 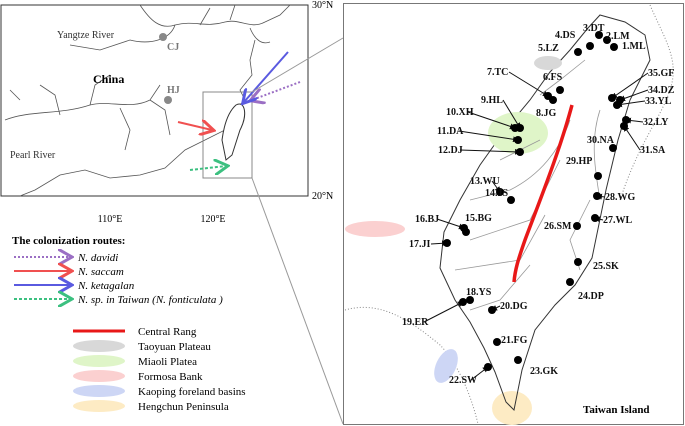 What do you see at coordinates (170, 377) in the screenshot?
I see `legend-label: Formosa Bank` at bounding box center [170, 377].